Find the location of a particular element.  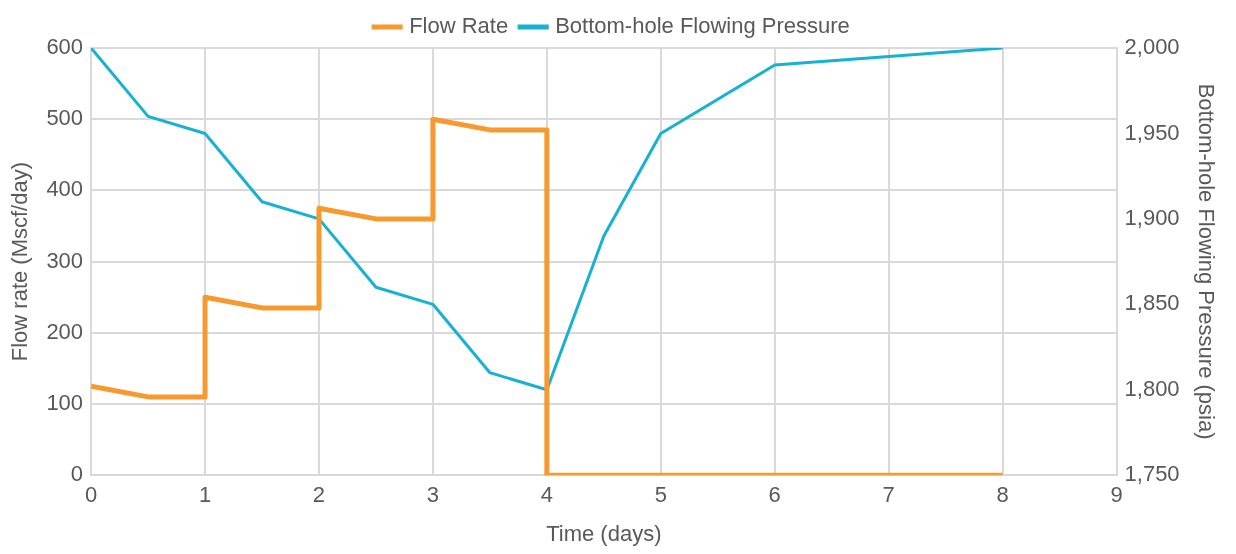

x-tick-label: 3 is located at coordinates (433, 495).